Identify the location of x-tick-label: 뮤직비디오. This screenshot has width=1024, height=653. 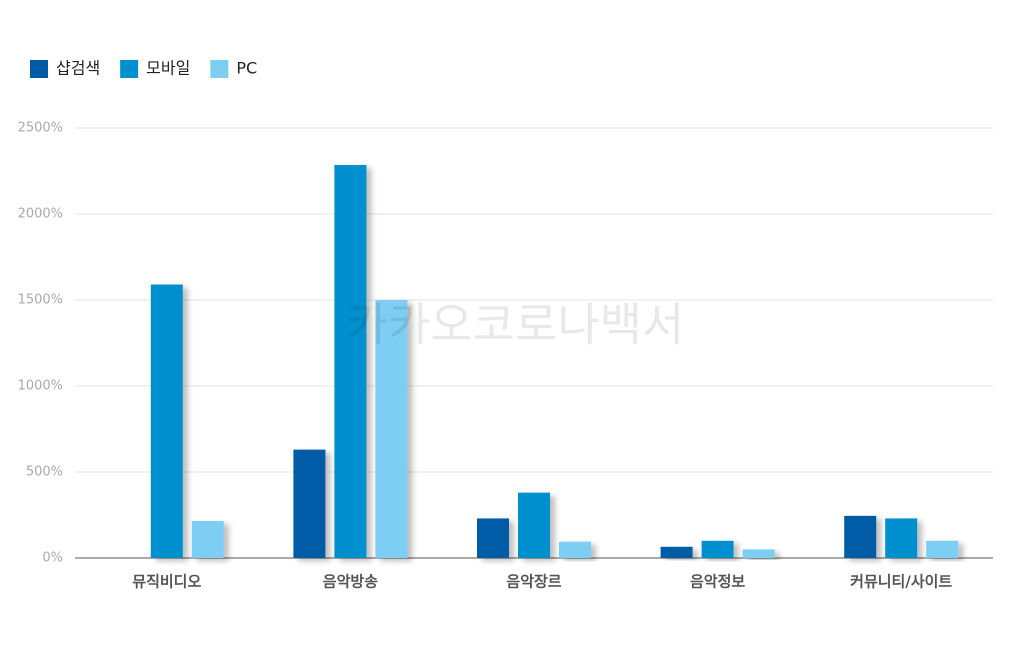
(166, 582).